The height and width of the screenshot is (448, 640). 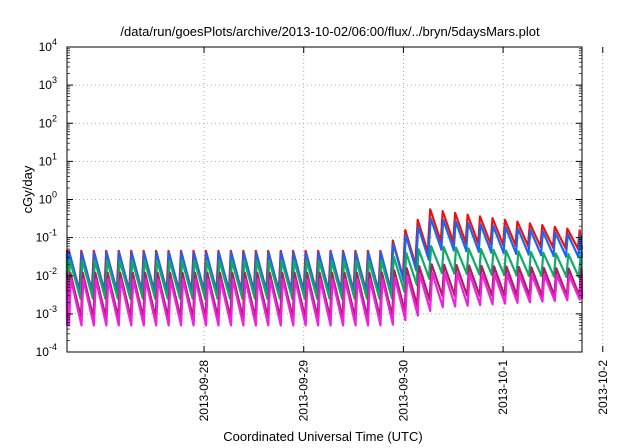 I want to click on y-axis-title: cGy/day, so click(x=27, y=189).